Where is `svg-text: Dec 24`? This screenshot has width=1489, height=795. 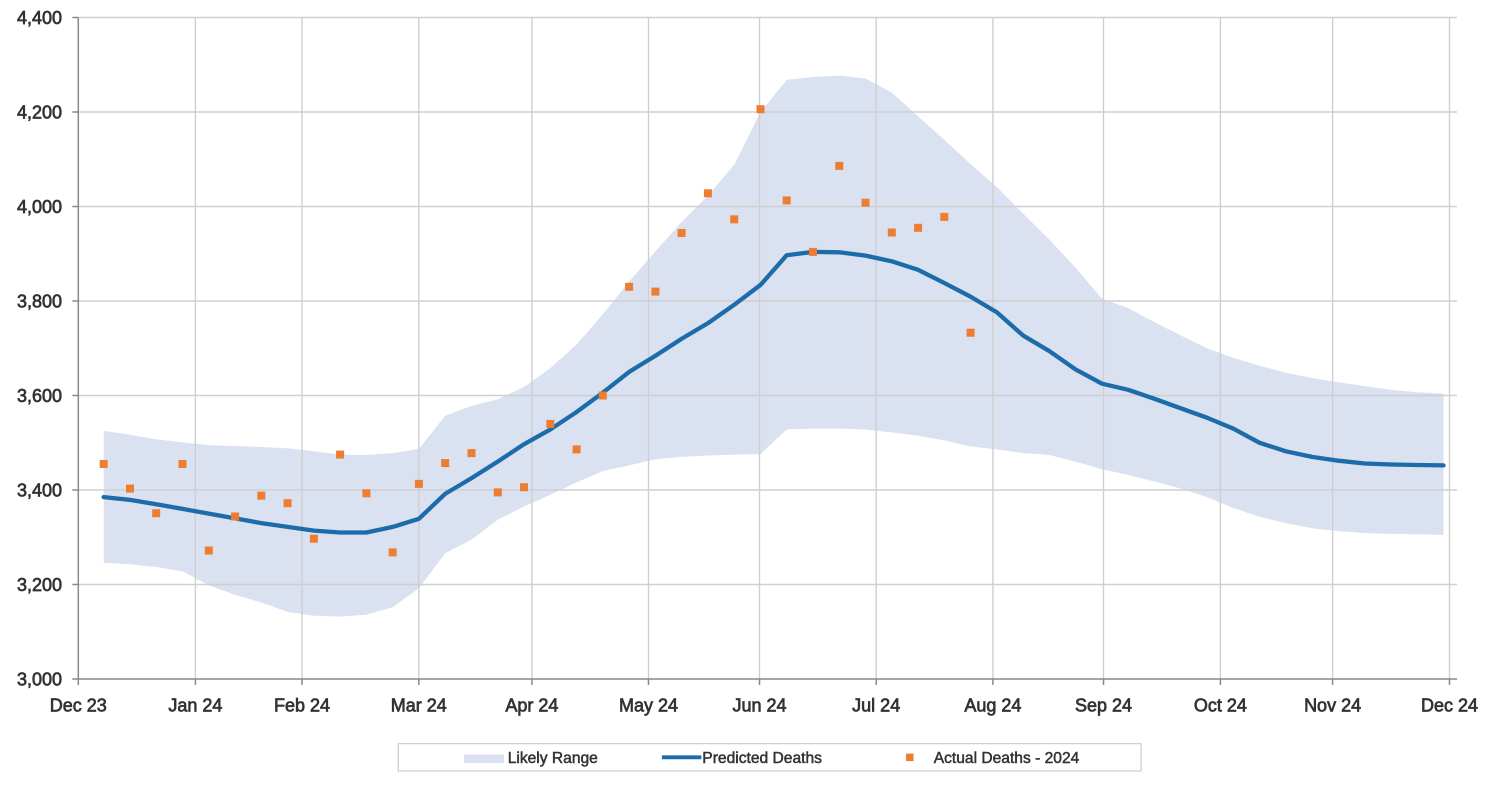 svg-text: Dec 24 is located at coordinates (1449, 706).